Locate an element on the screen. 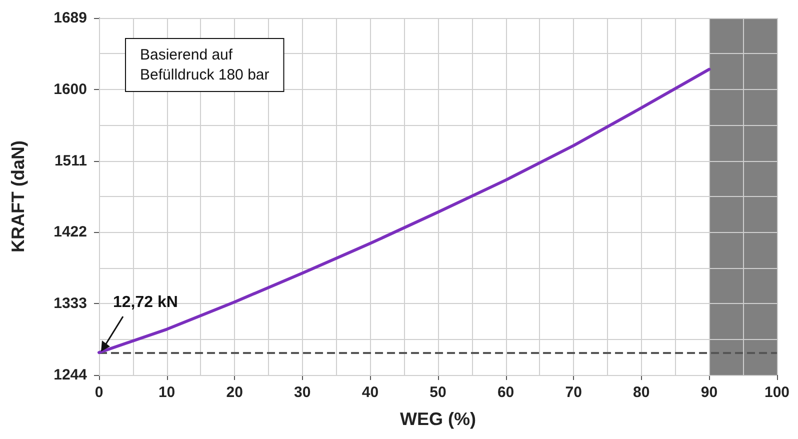  y-tick-label: 1422 is located at coordinates (70, 232).